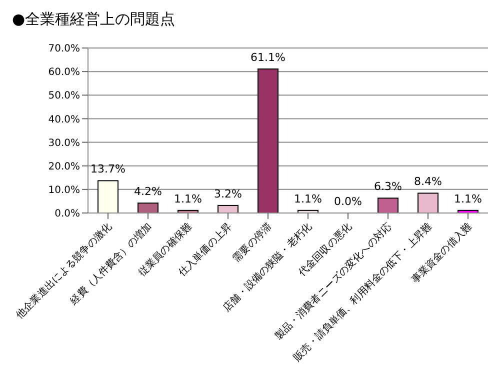  I want to click on y-tick-label: 30.0%, so click(64, 143).